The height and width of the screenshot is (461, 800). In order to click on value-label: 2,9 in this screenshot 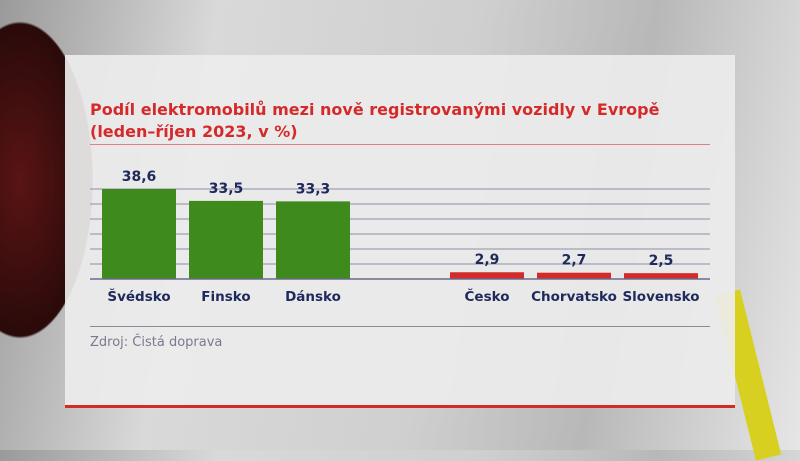, I will do `click(487, 260)`.